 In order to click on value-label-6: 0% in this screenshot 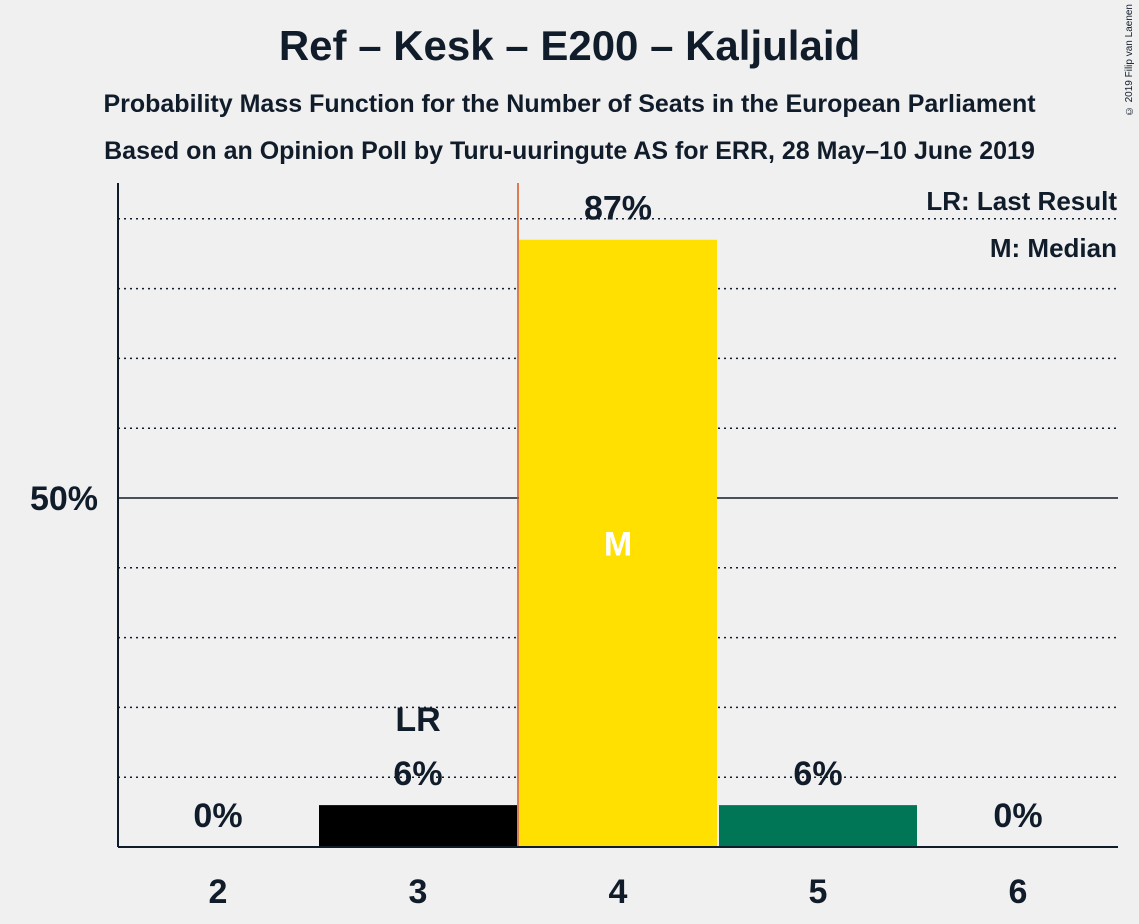, I will do `click(1017, 816)`.